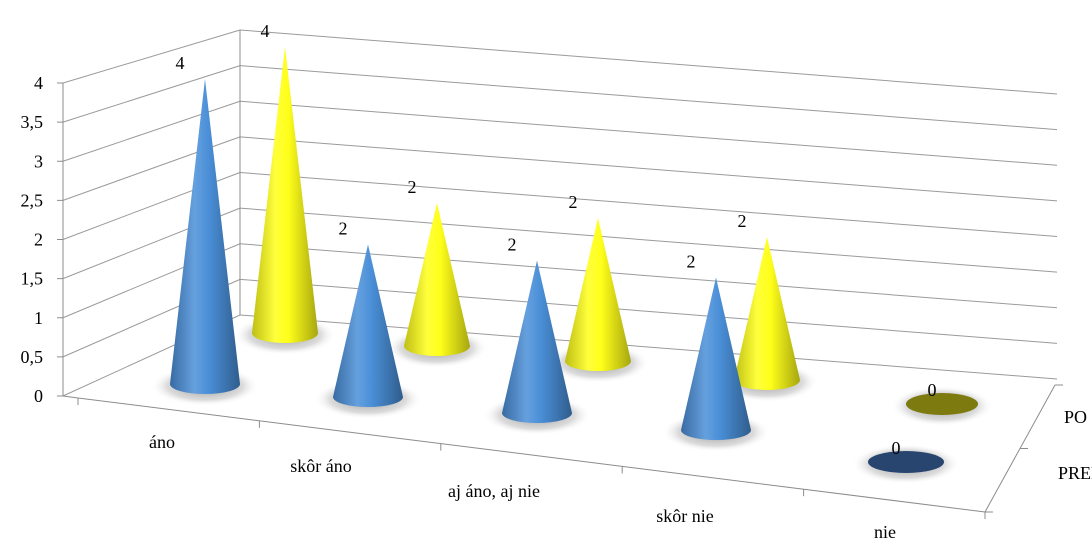 The height and width of the screenshot is (546, 1092). What do you see at coordinates (494, 491) in the screenshot?
I see `category-label: aj áno, aj nie` at bounding box center [494, 491].